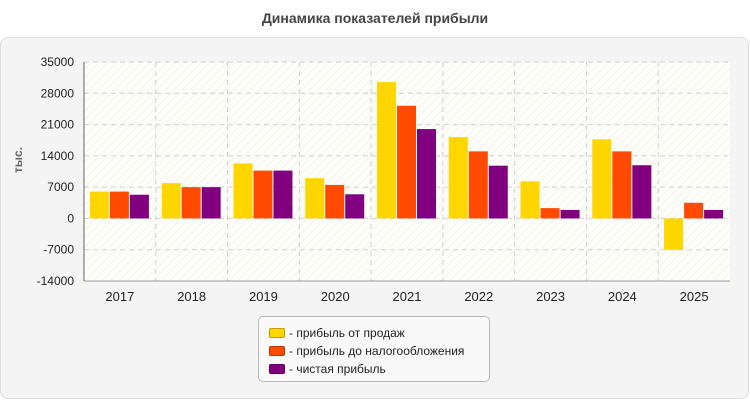  I want to click on legend-swatch-sales-profit, so click(277, 333).